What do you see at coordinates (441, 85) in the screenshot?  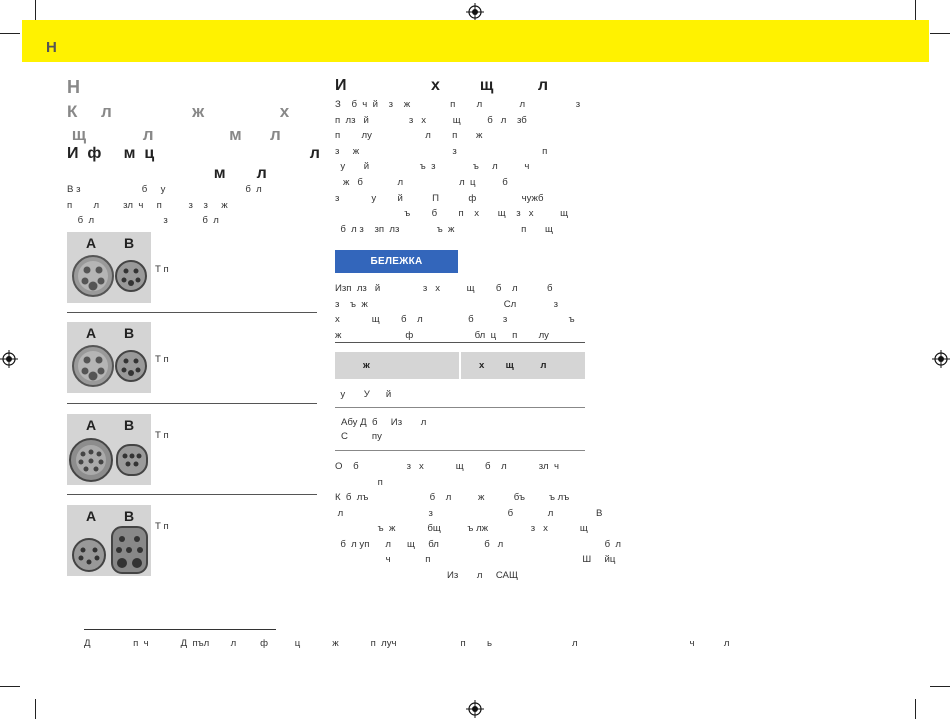 I see `right-heading: И х щ л` at bounding box center [441, 85].